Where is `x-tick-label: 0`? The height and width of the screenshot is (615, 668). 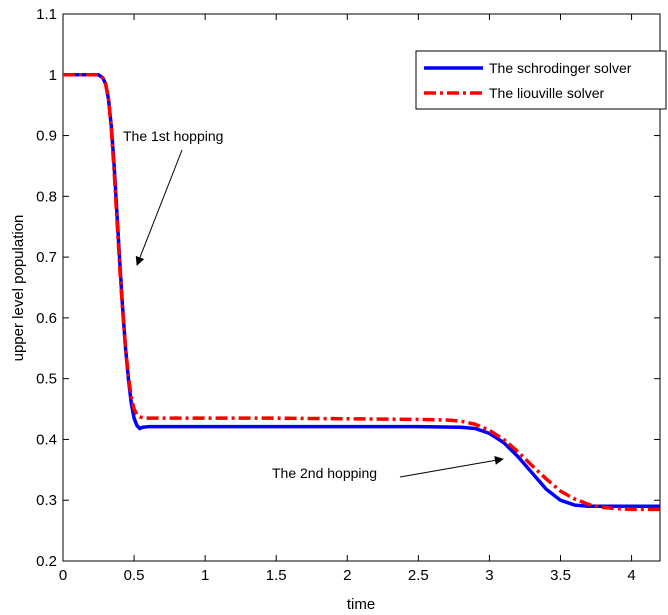
x-tick-label: 0 is located at coordinates (63, 575).